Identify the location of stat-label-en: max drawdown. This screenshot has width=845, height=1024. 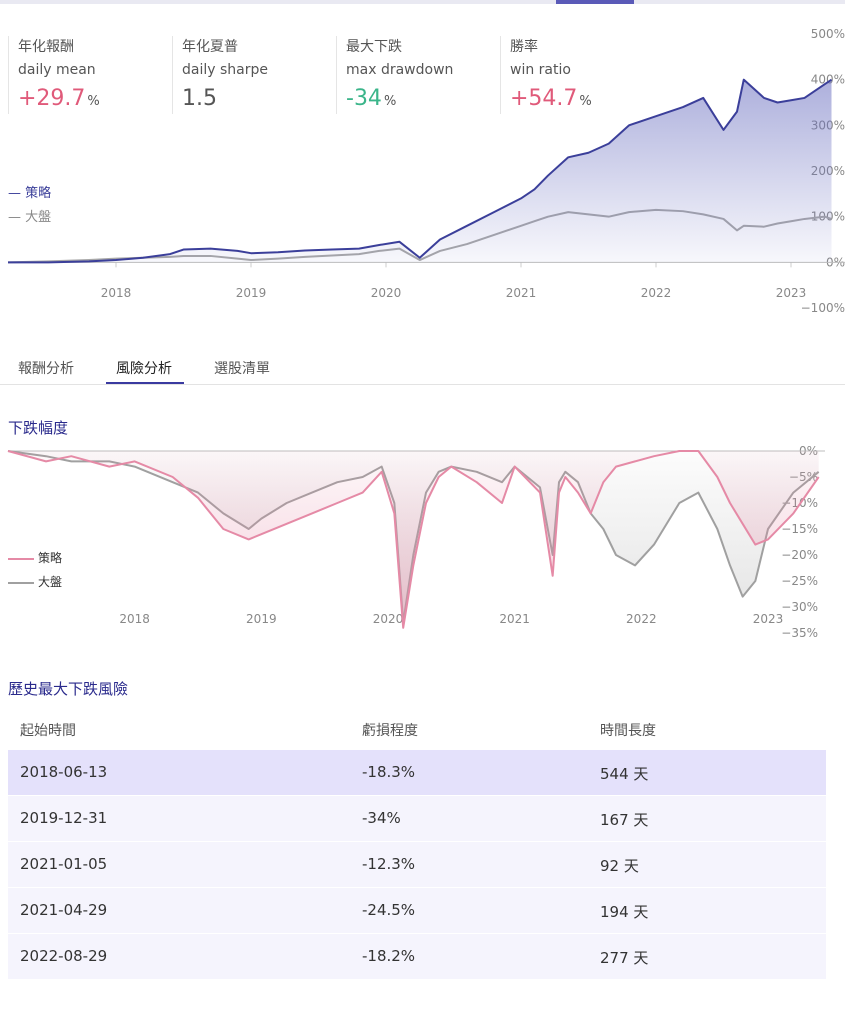
(400, 70).